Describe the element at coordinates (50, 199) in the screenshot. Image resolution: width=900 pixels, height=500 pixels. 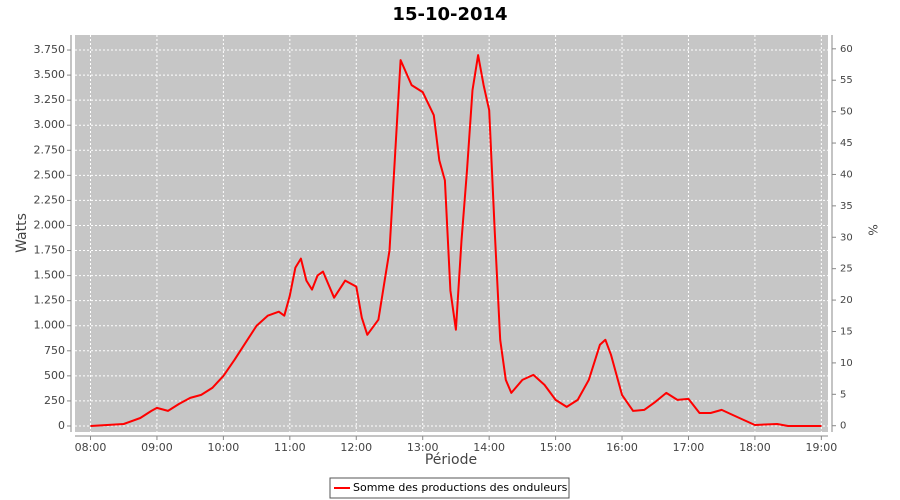
I see `y-tick-label: 2.250` at that location.